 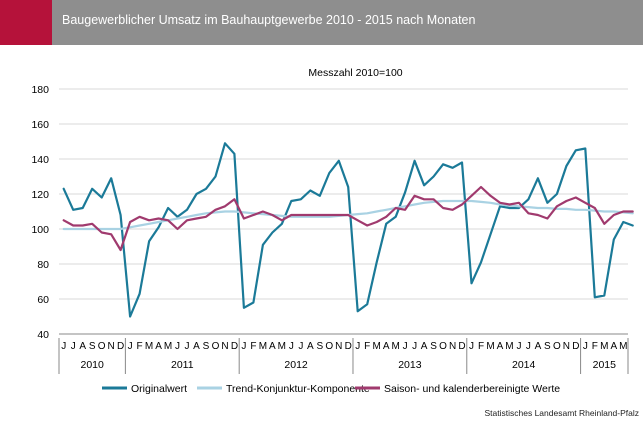 I want to click on year-label: 2015, so click(x=605, y=365).